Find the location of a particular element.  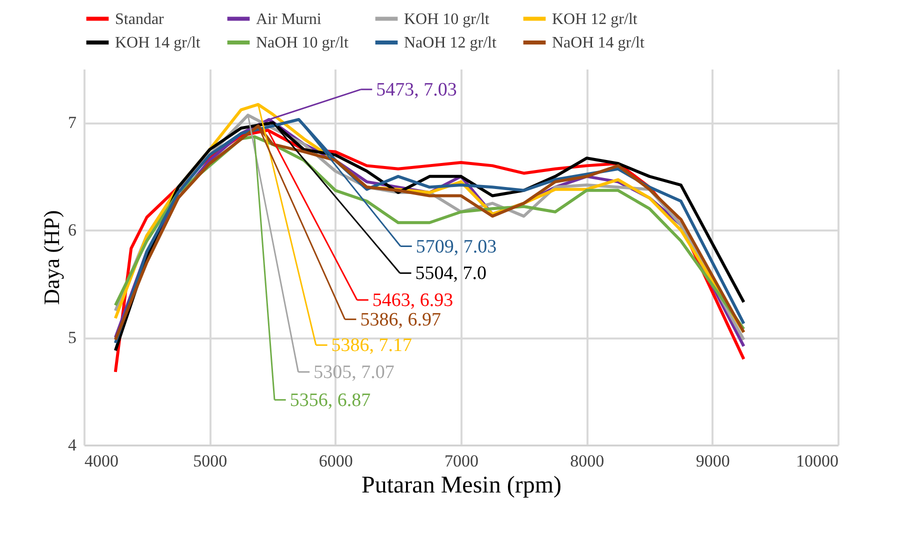

legend-label: NaOH 14 gr/lt is located at coordinates (598, 43).